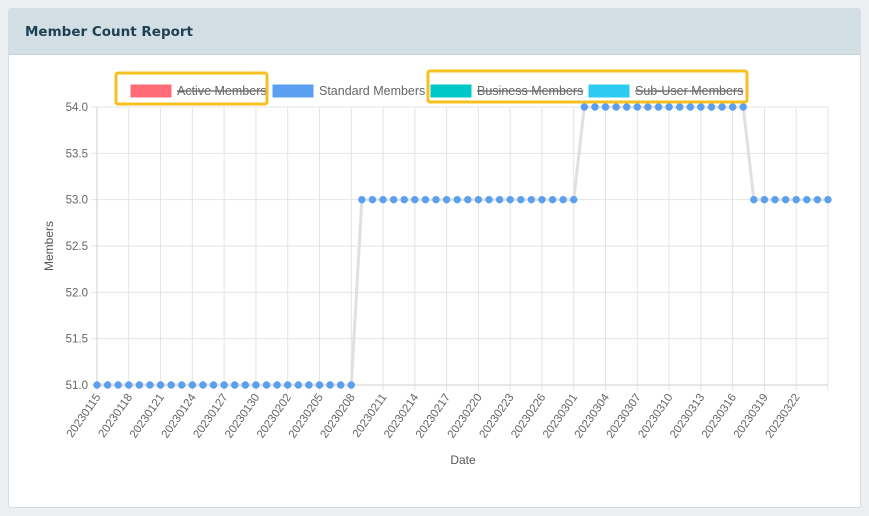 This screenshot has height=516, width=869. I want to click on highlight-box-business-subuser, so click(587, 86).